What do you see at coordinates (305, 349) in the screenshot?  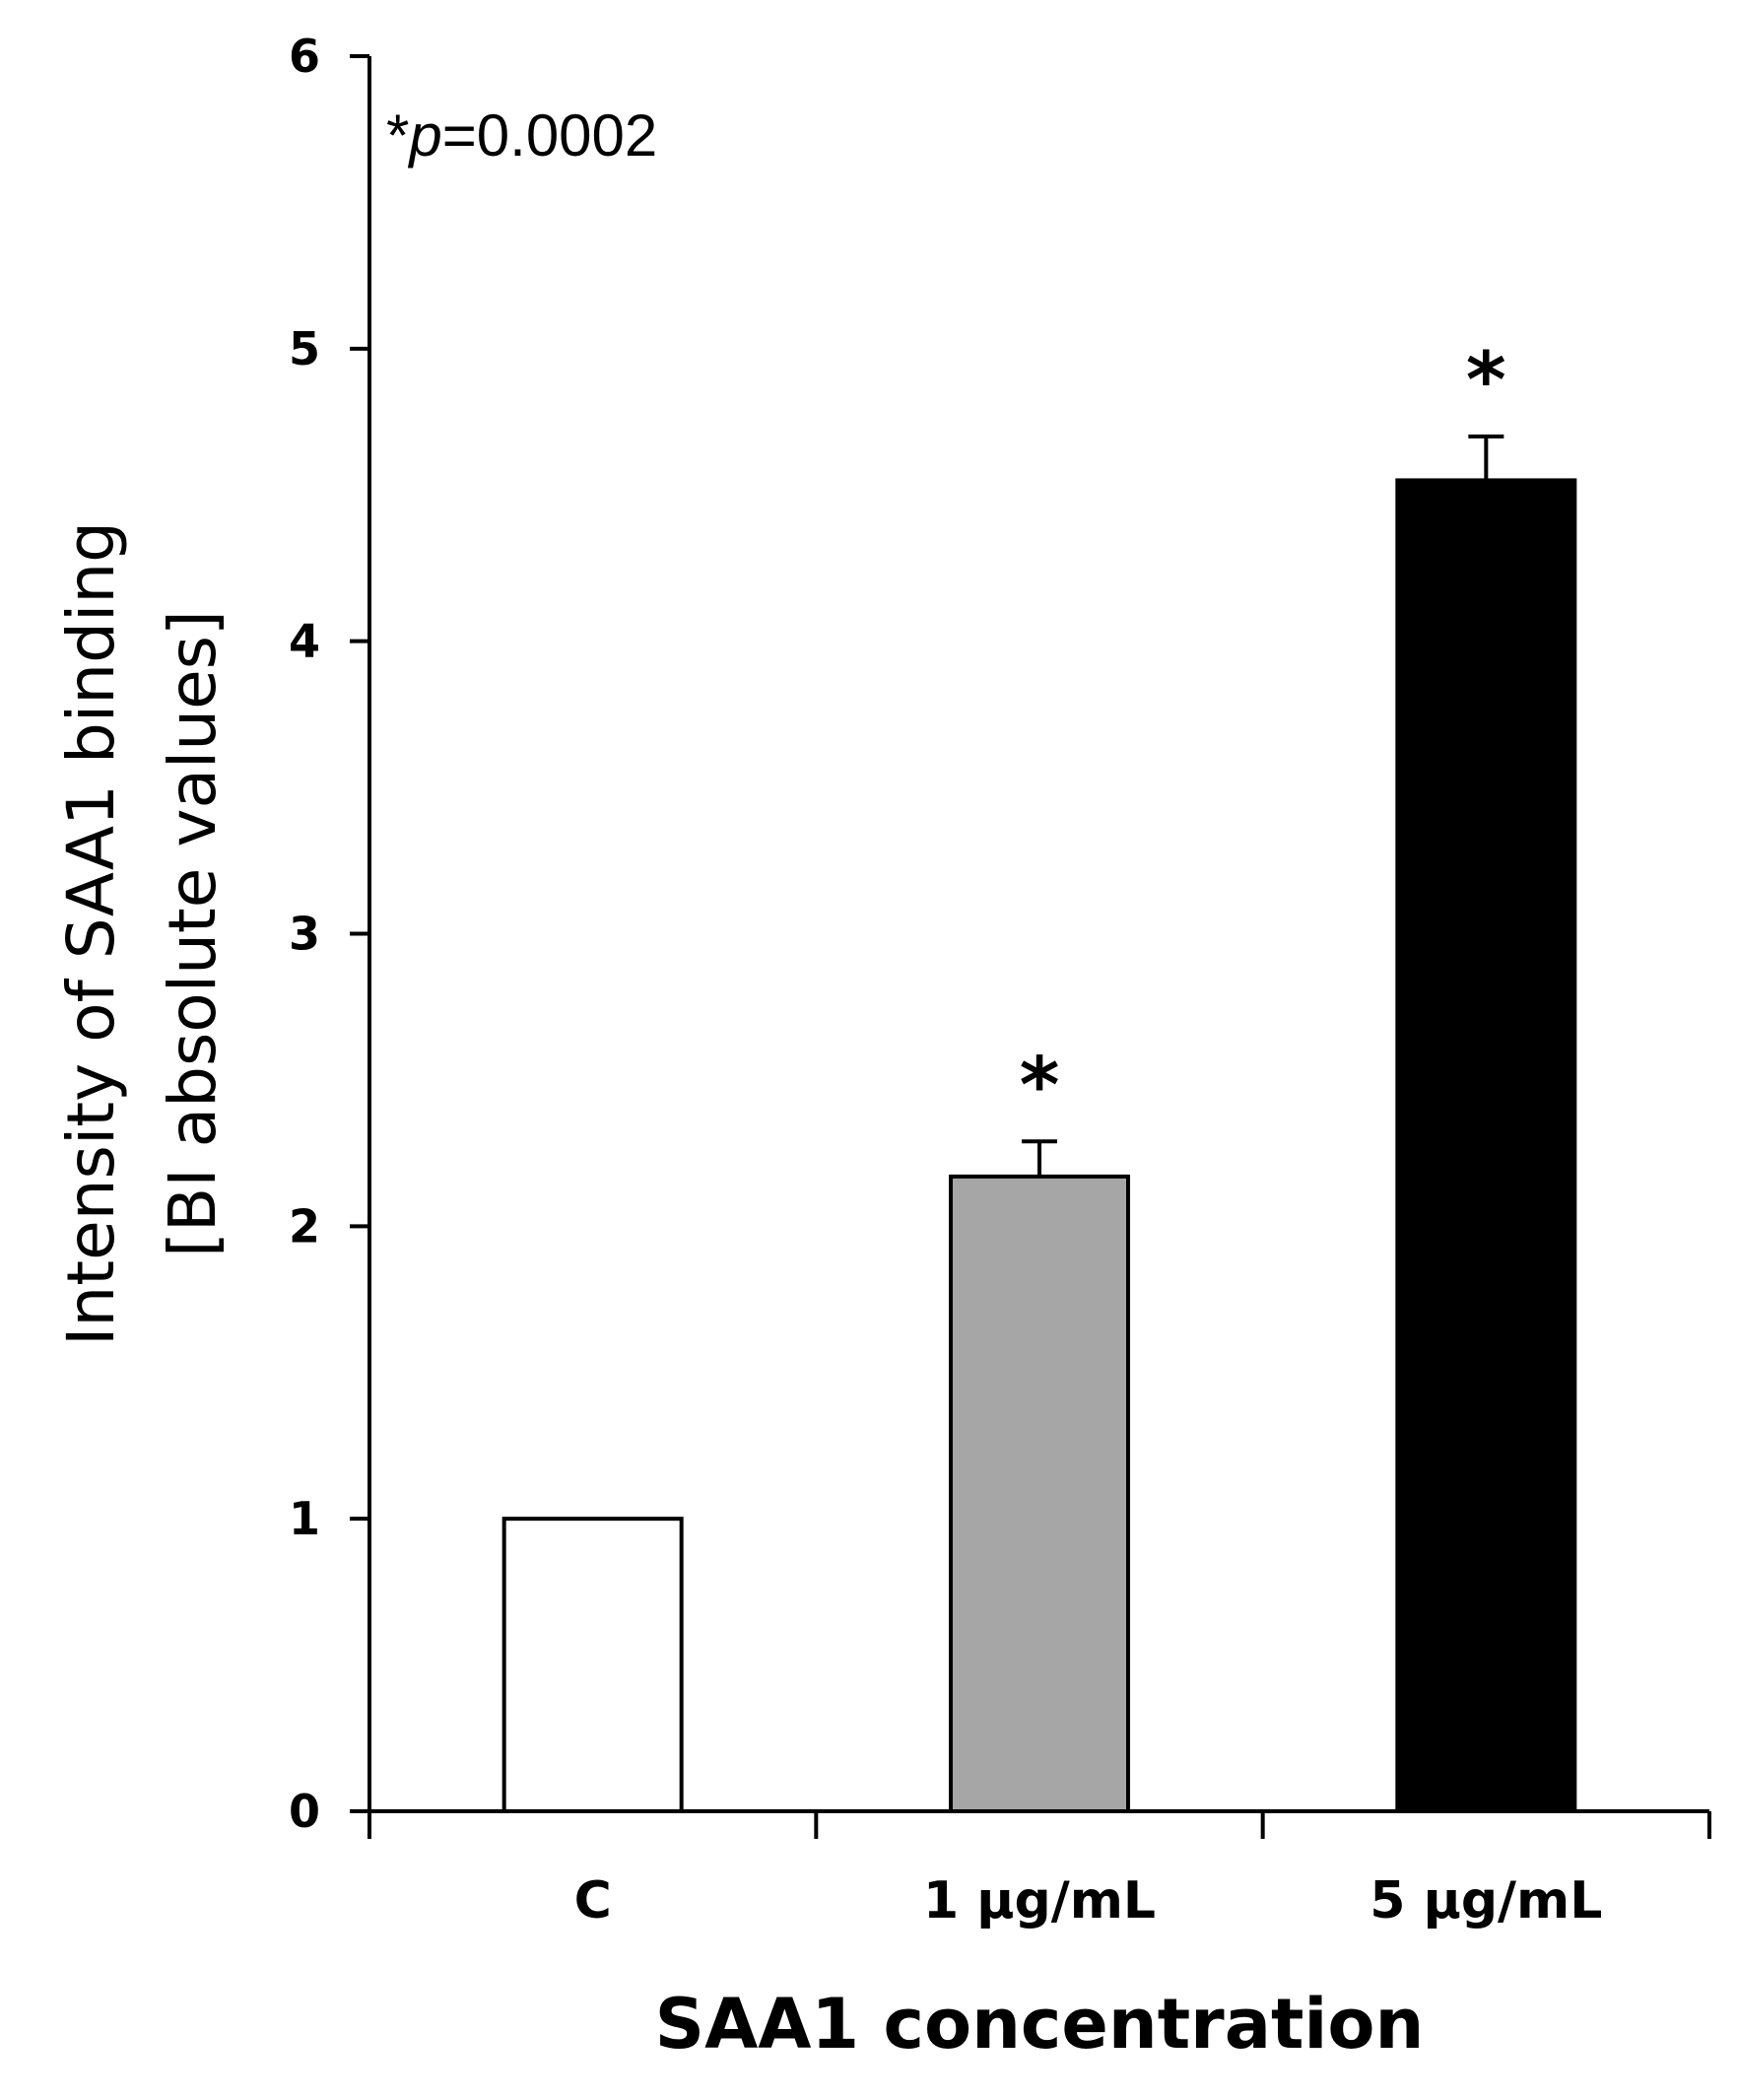 I see `y-tick-label: 5` at bounding box center [305, 349].